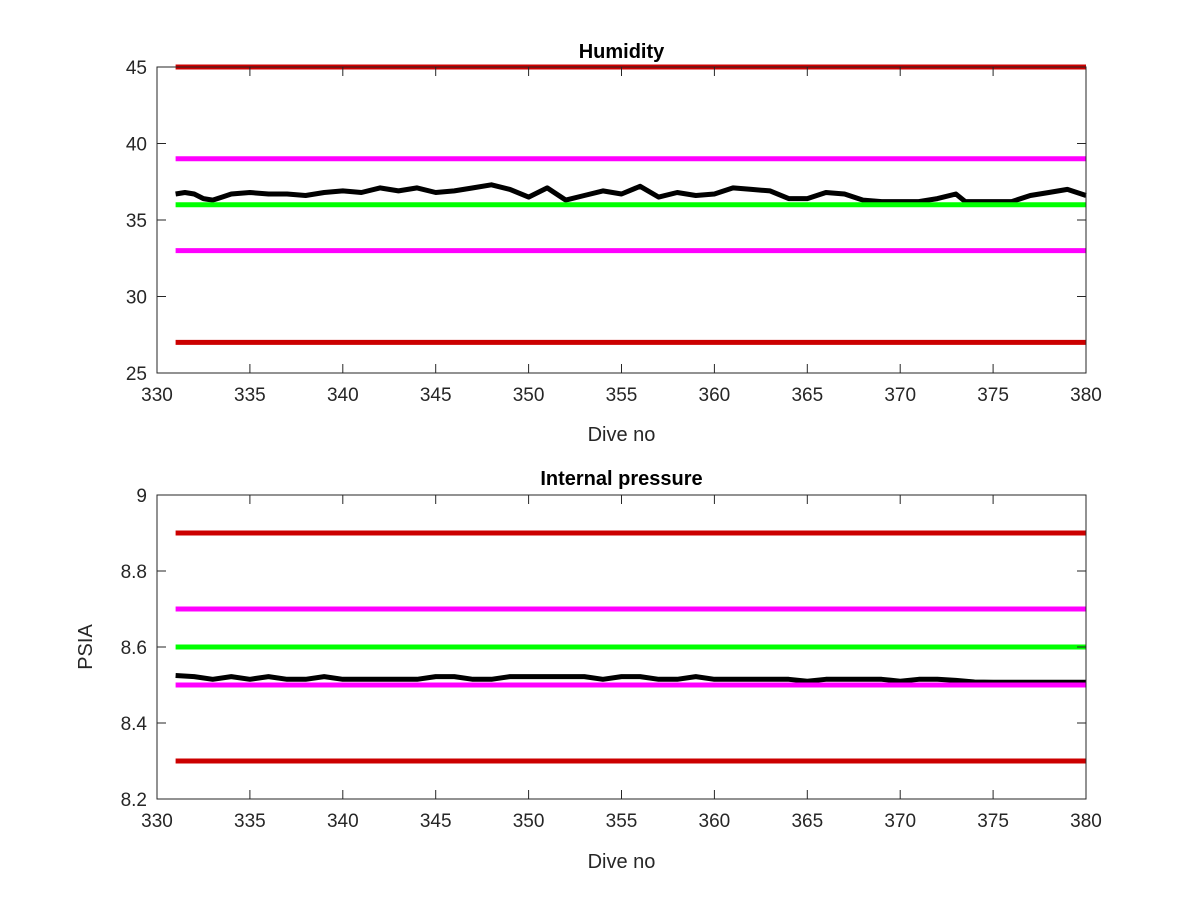 This screenshot has width=1200, height=900. Describe the element at coordinates (134, 572) in the screenshot. I see `y-tick-label: 8.8` at that location.